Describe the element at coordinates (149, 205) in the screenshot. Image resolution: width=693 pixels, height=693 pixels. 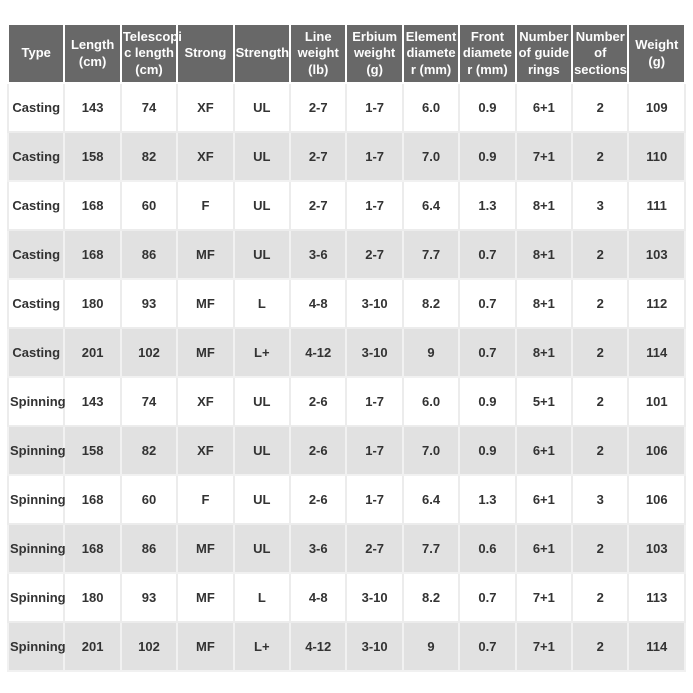
I see `cell-telescopic-length-cm: 60` at that location.